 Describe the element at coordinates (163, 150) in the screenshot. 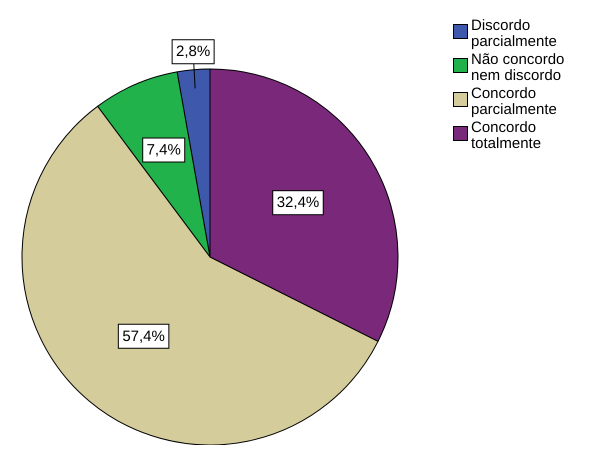

I see `data-label: 7,4%` at that location.